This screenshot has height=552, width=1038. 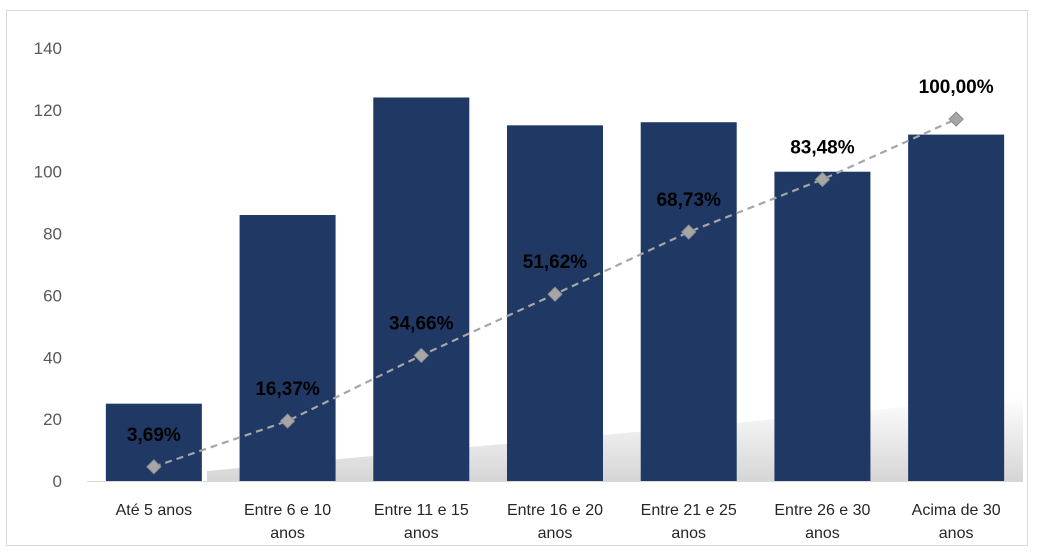 I want to click on data-label: 3,69%, so click(x=154, y=435).